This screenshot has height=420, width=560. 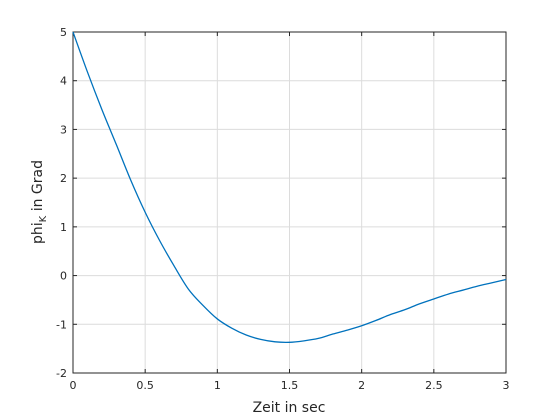 What do you see at coordinates (506, 385) in the screenshot?
I see `x-tick-label: 3` at bounding box center [506, 385].